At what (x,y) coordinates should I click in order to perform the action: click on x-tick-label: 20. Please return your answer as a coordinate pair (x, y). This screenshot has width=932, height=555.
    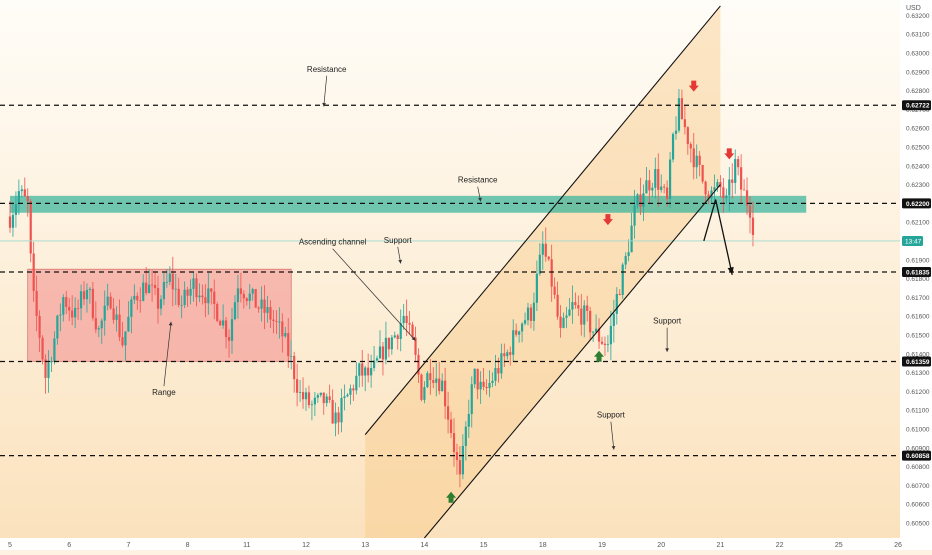
    Looking at the image, I should click on (661, 545).